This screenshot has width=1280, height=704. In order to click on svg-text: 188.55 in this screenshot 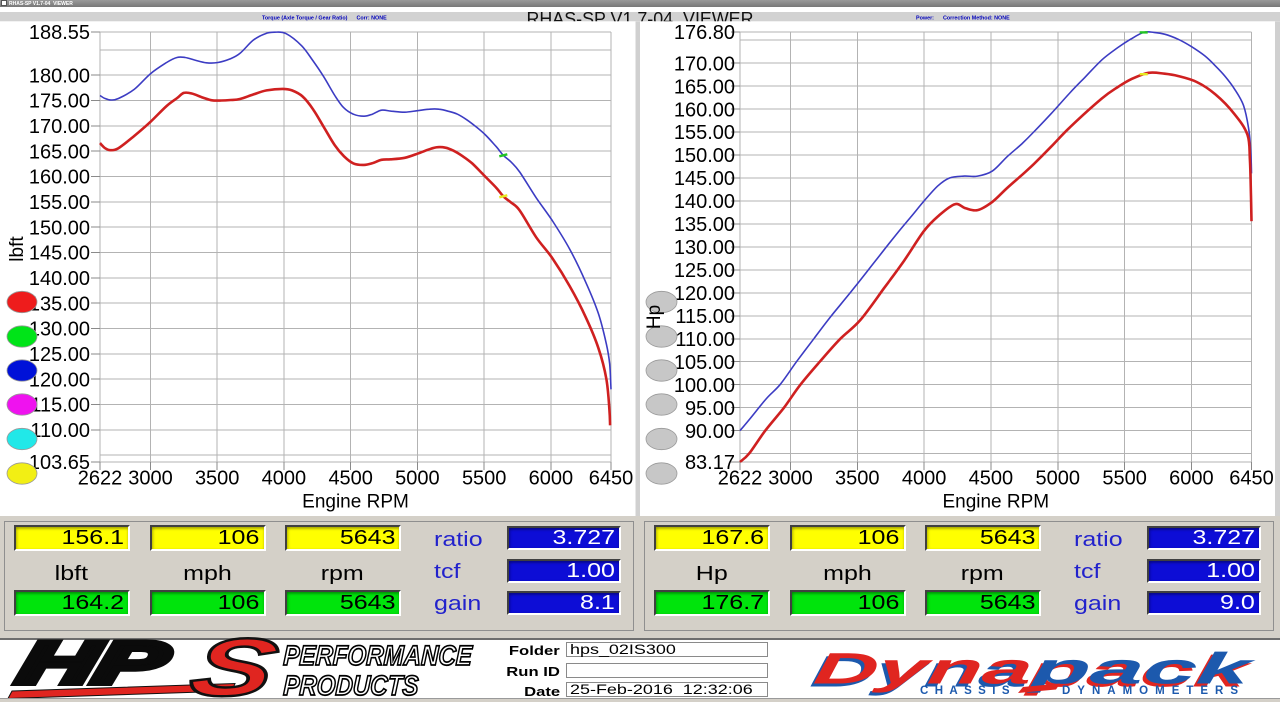, I will do `click(59, 33)`.